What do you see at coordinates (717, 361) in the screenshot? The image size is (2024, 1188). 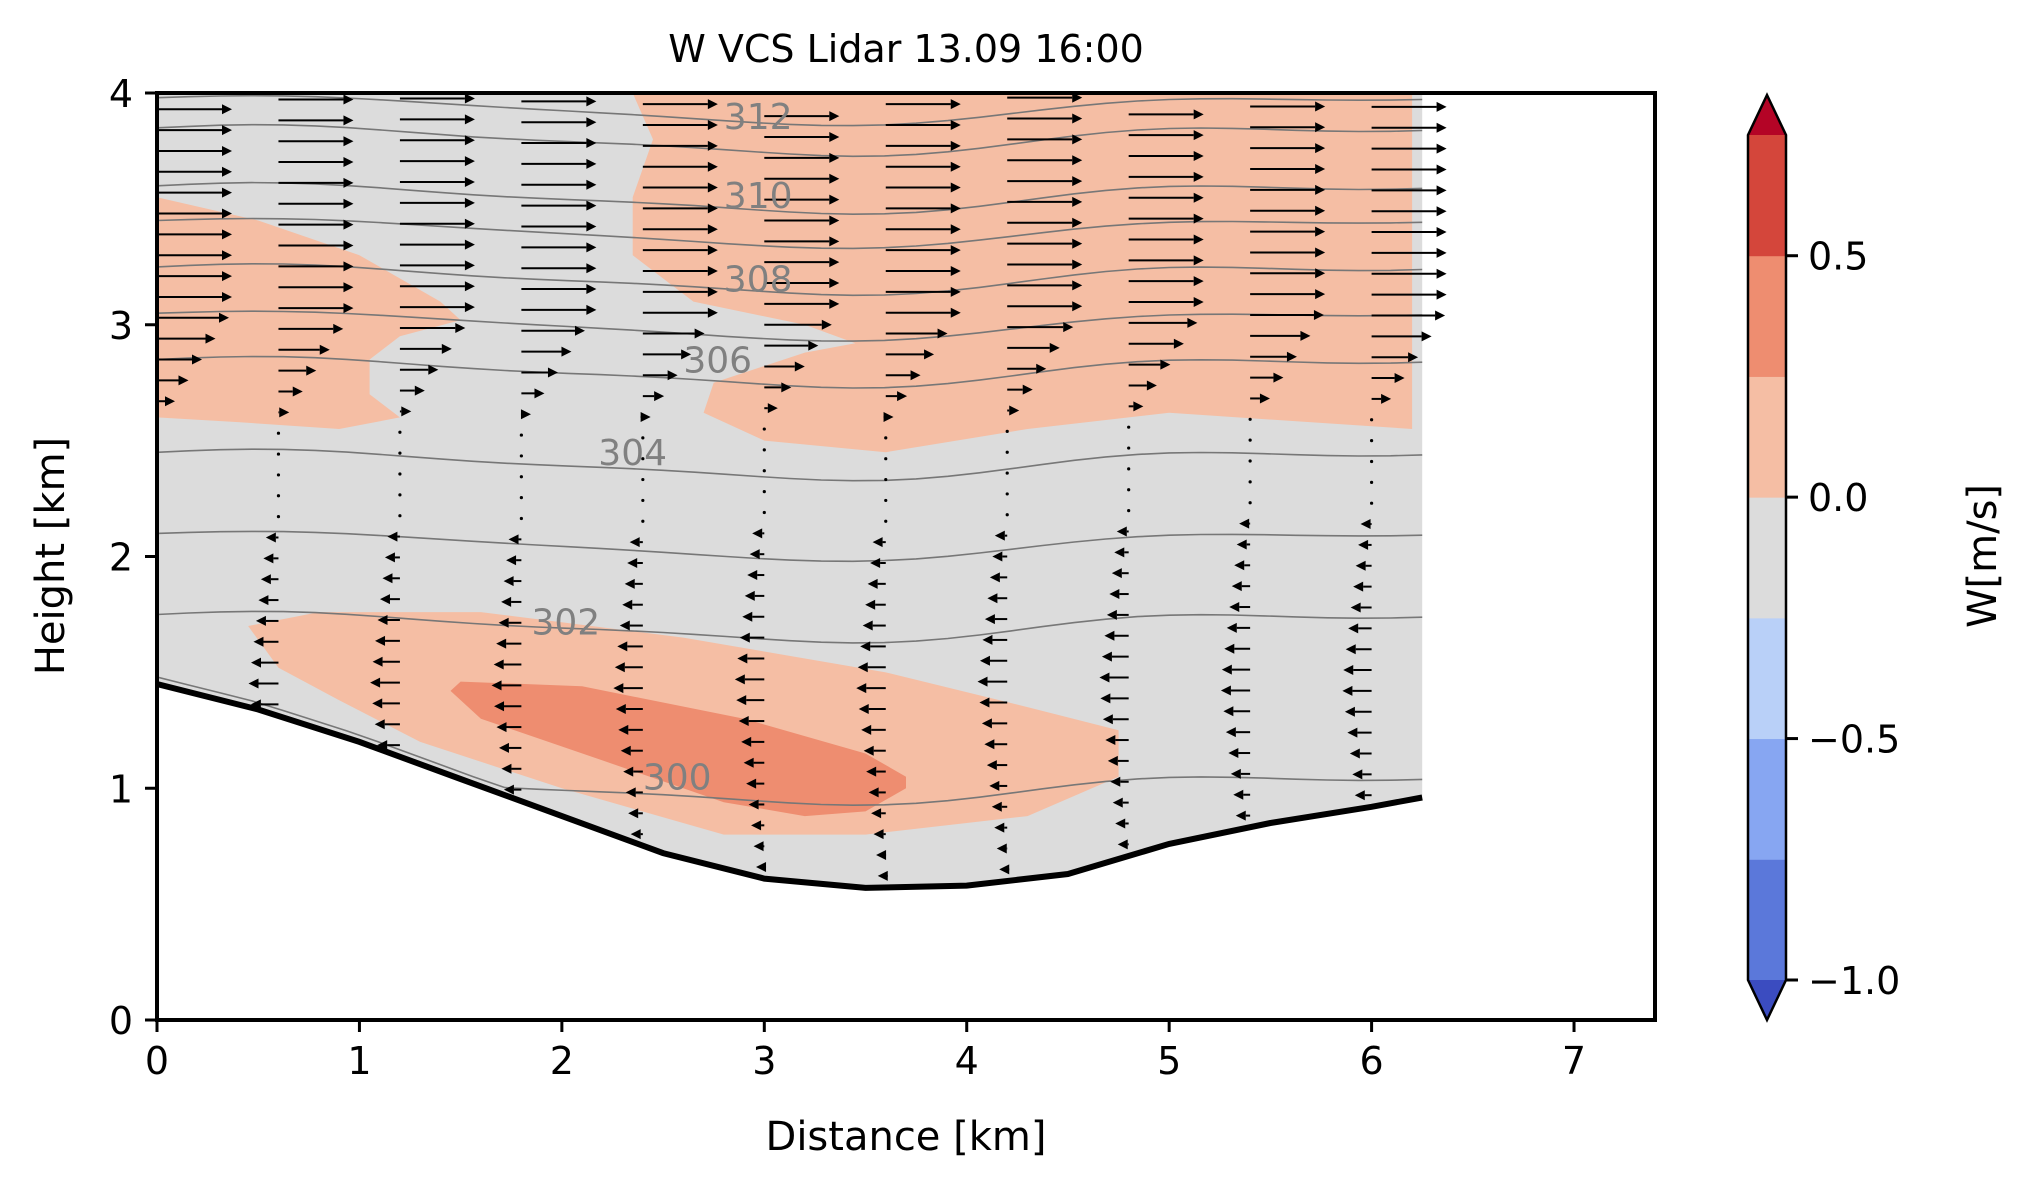 I see `isentrope-label: 306` at bounding box center [717, 361].